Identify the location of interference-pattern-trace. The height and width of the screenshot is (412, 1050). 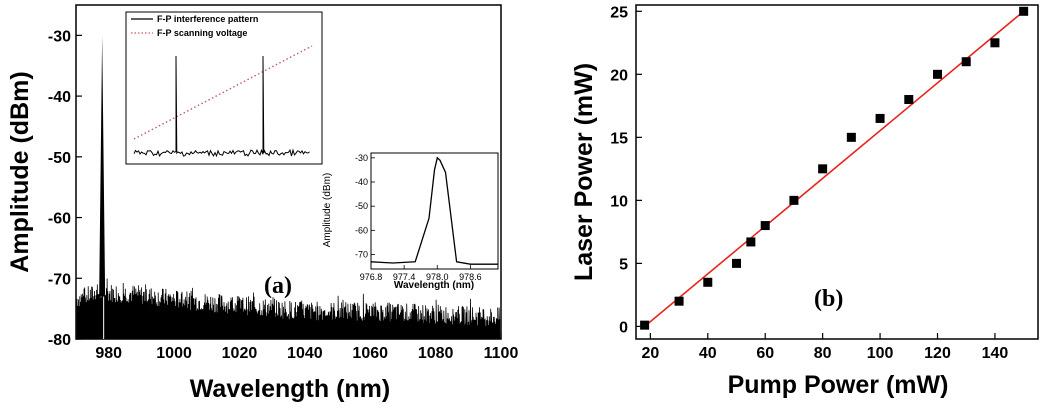
(221, 106).